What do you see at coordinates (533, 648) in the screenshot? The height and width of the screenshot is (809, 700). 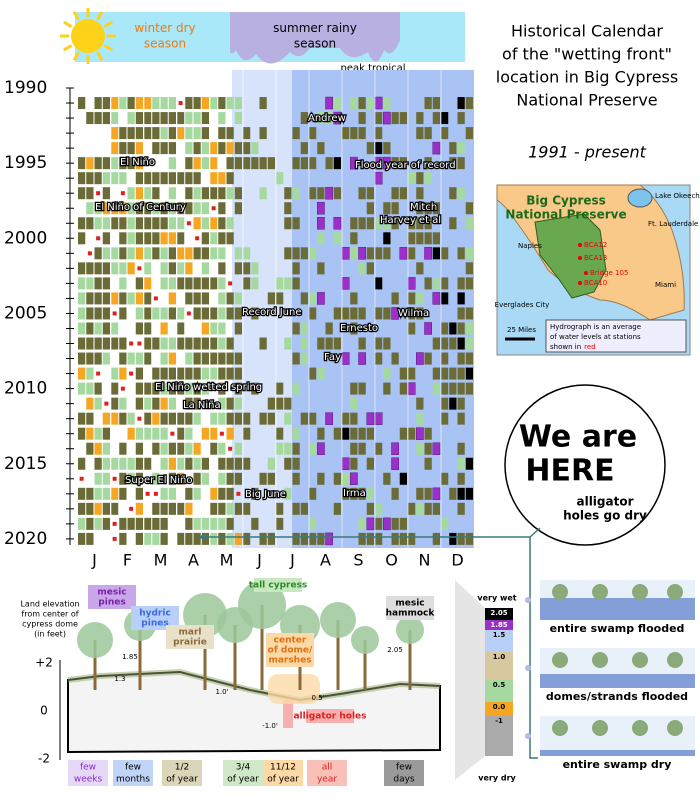 I see `pointer-down` at bounding box center [533, 648].